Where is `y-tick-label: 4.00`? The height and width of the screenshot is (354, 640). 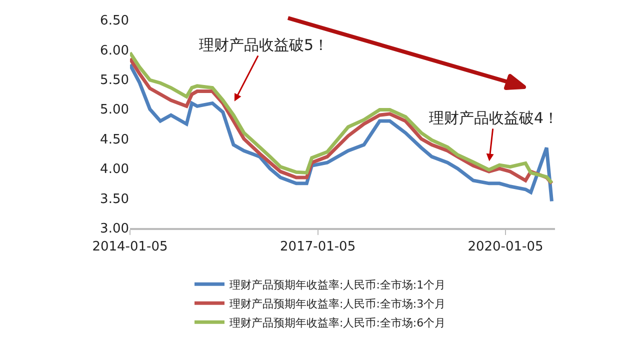 y-tick-label: 4.00 is located at coordinates (114, 170).